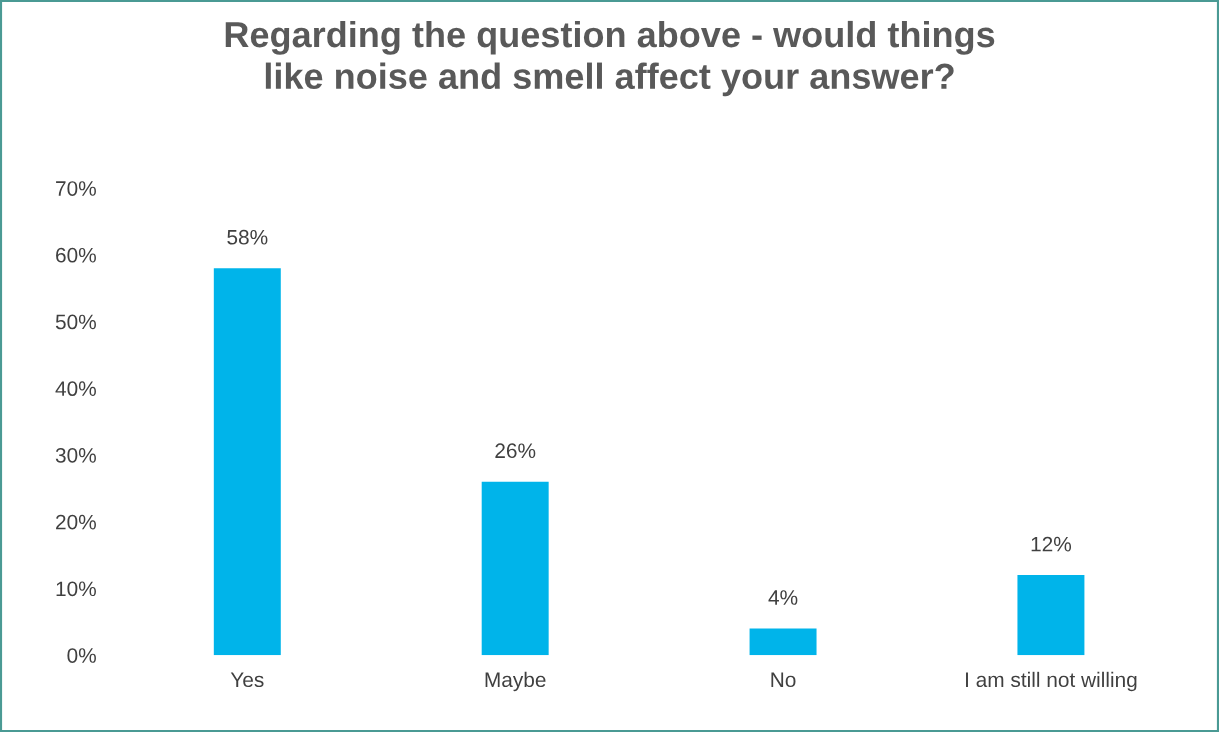 The width and height of the screenshot is (1219, 732). Describe the element at coordinates (1051, 681) in the screenshot. I see `x-tick-label: I am still not willing` at that location.